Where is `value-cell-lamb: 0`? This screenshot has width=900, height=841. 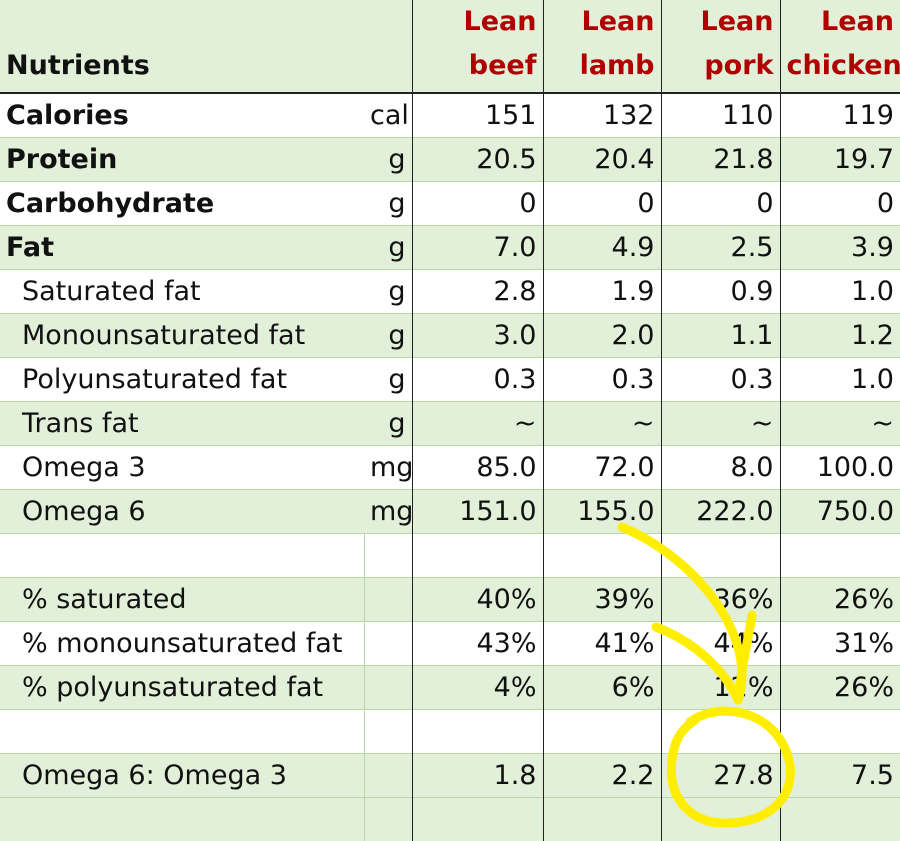 value-cell-lamb: 0 is located at coordinates (602, 204).